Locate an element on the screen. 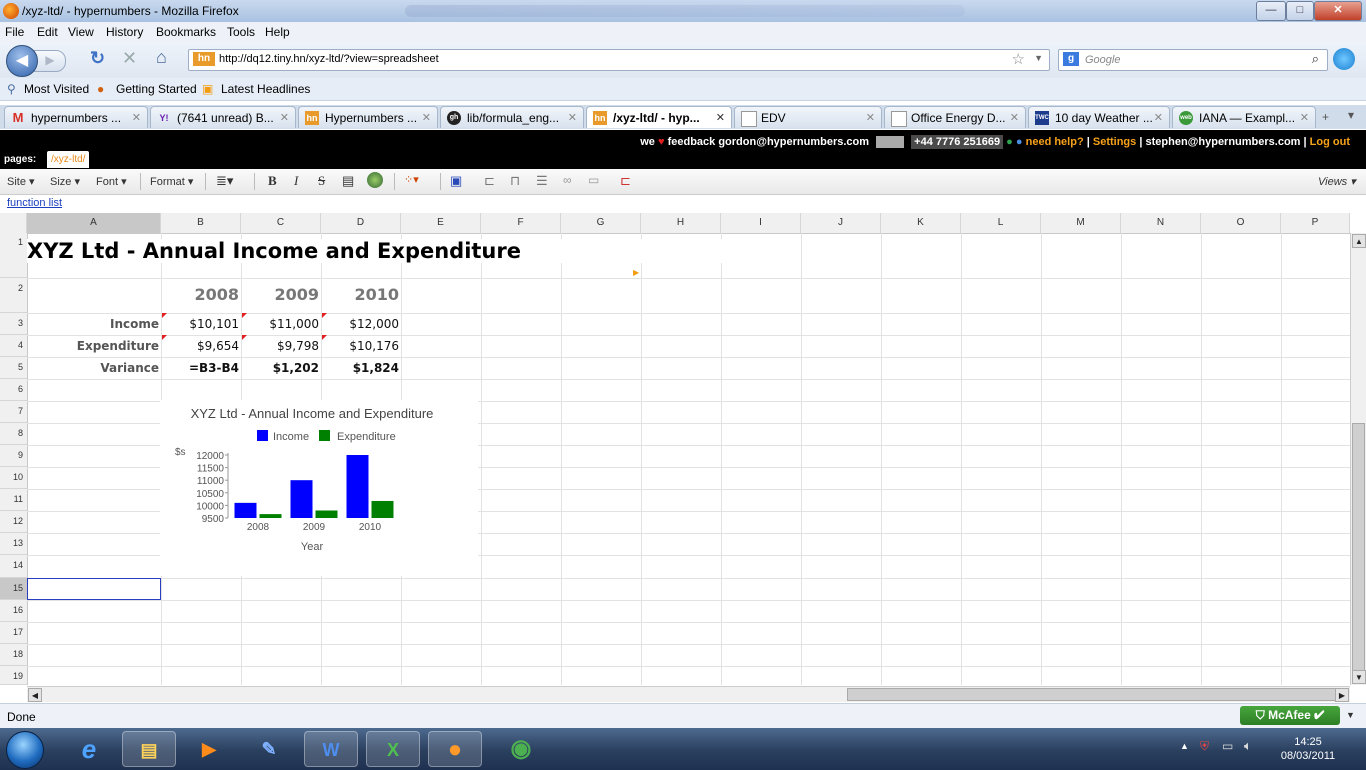 The image size is (1366, 770). system-clock: 14:25 08/03/2011 is located at coordinates (1308, 749).